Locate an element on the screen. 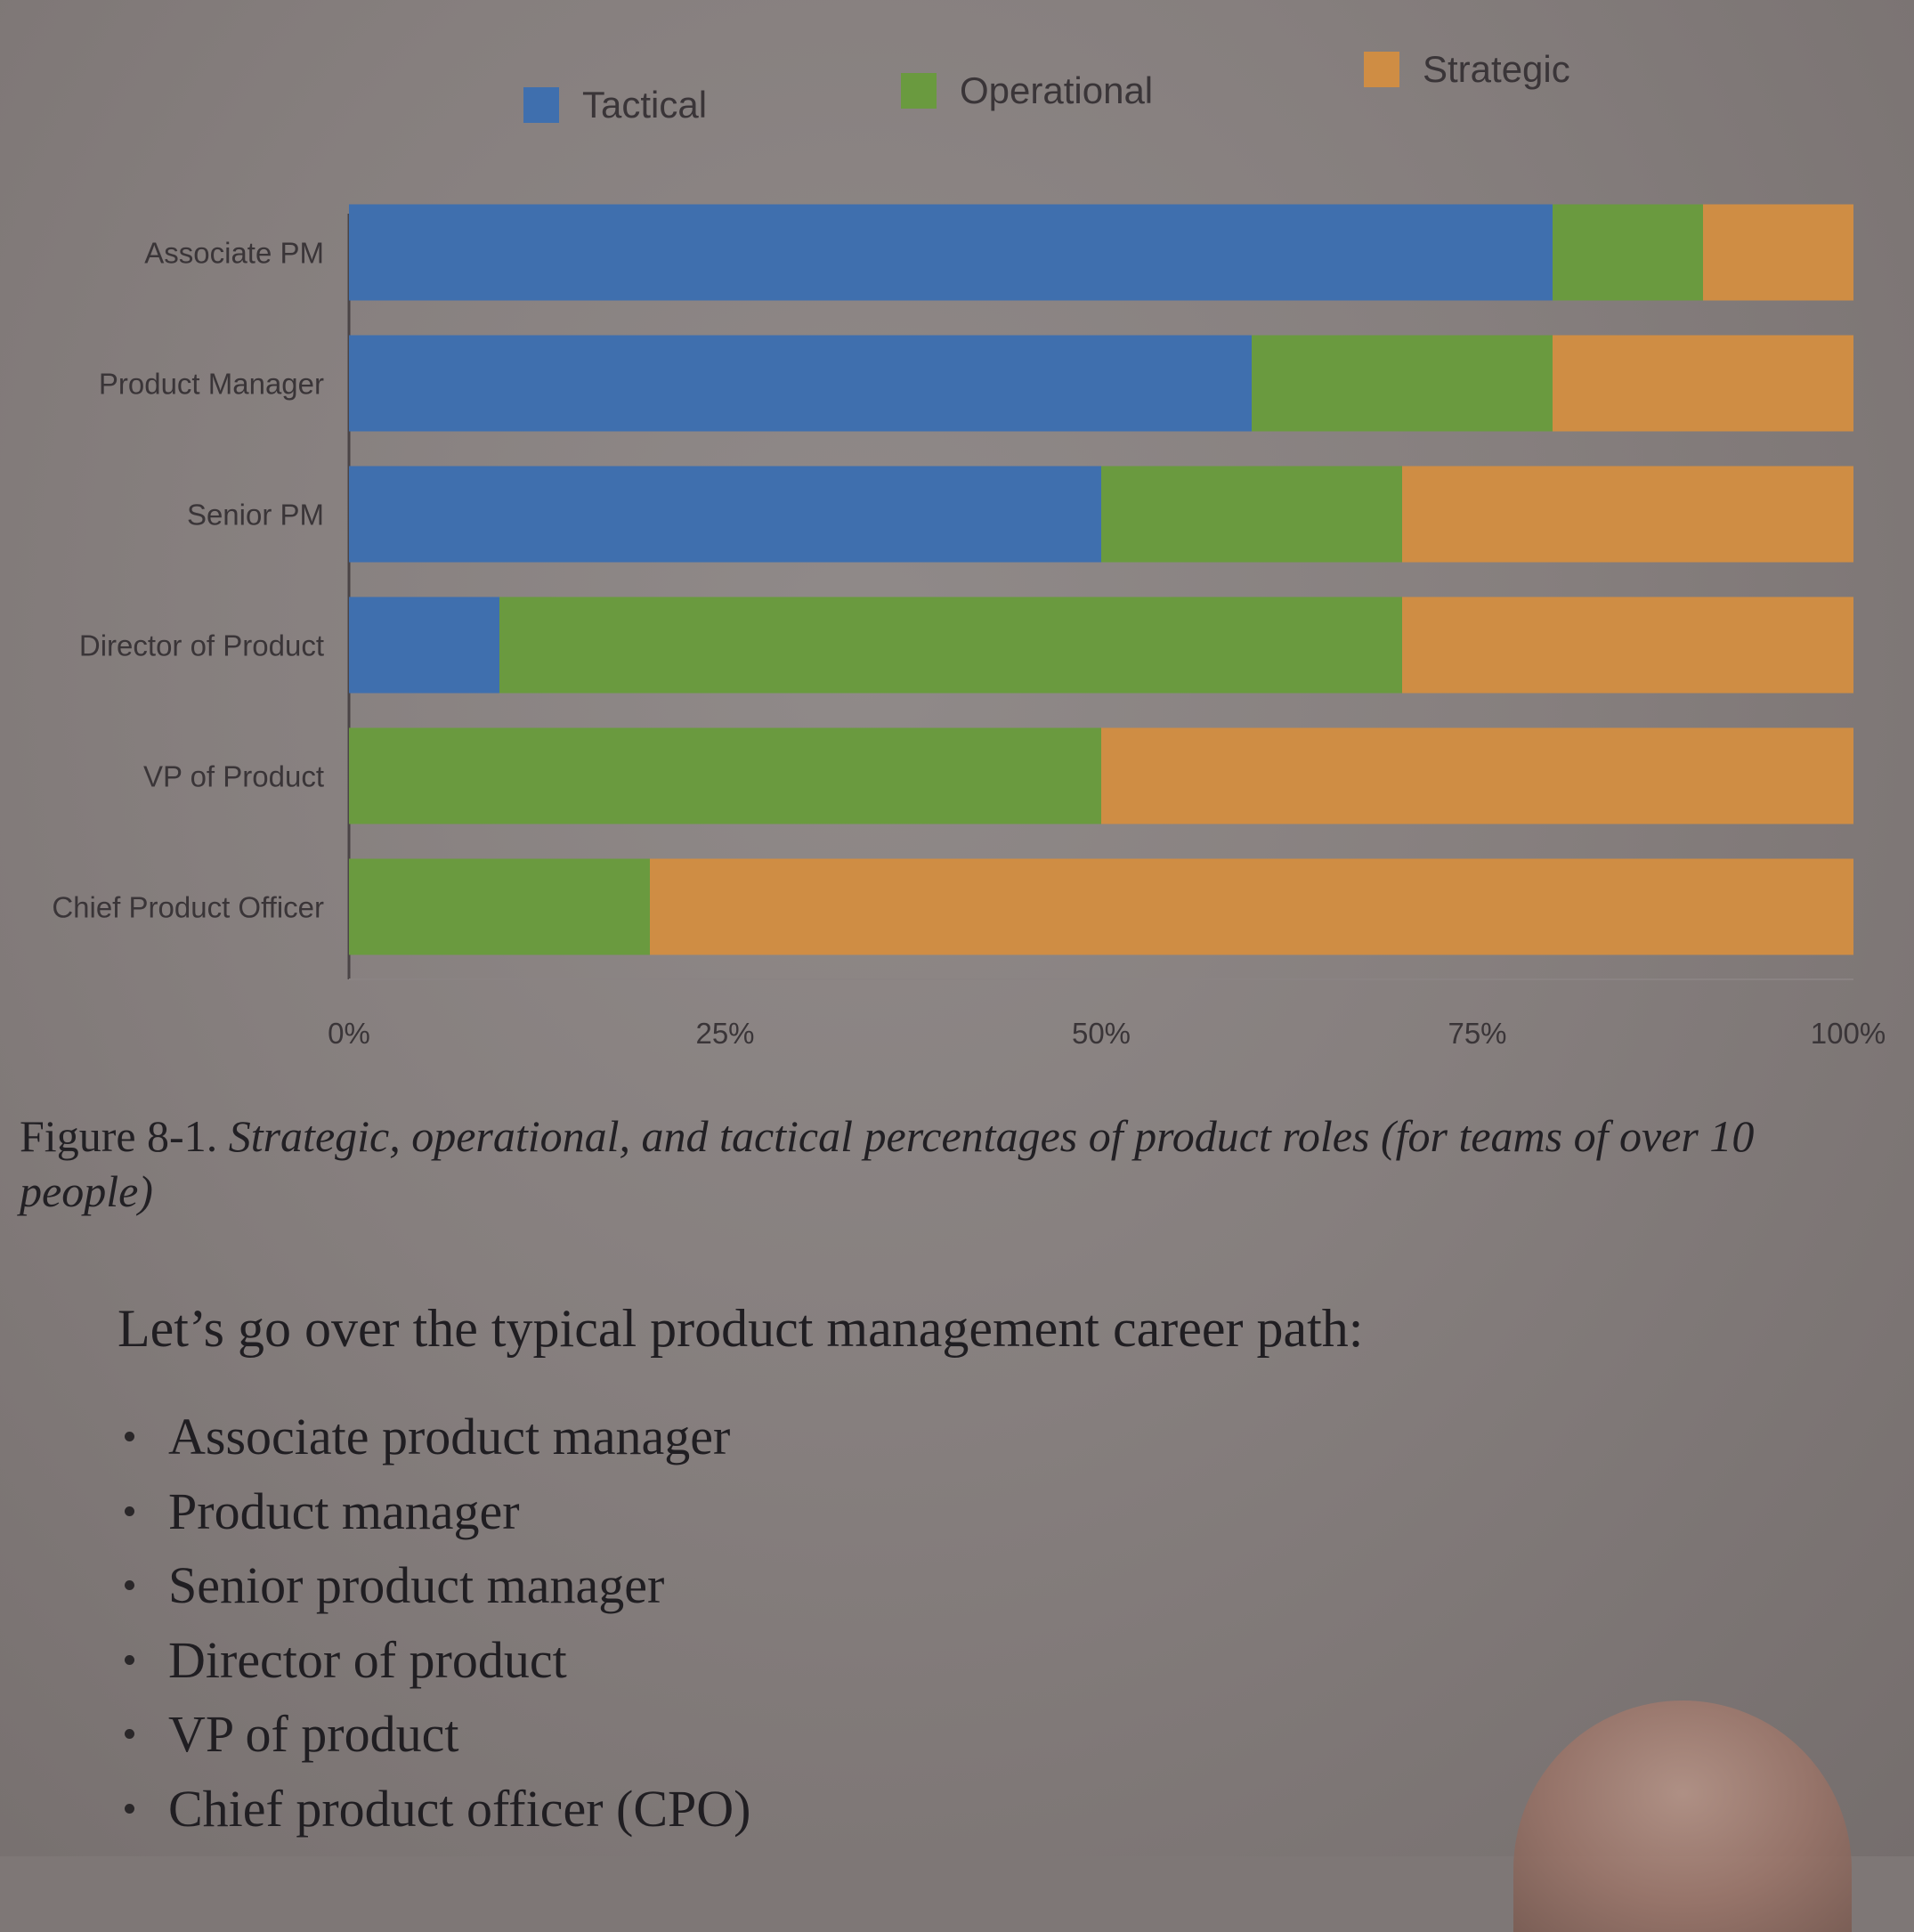 This screenshot has width=1914, height=1932. list-item-text: VP of product is located at coordinates (313, 1734).